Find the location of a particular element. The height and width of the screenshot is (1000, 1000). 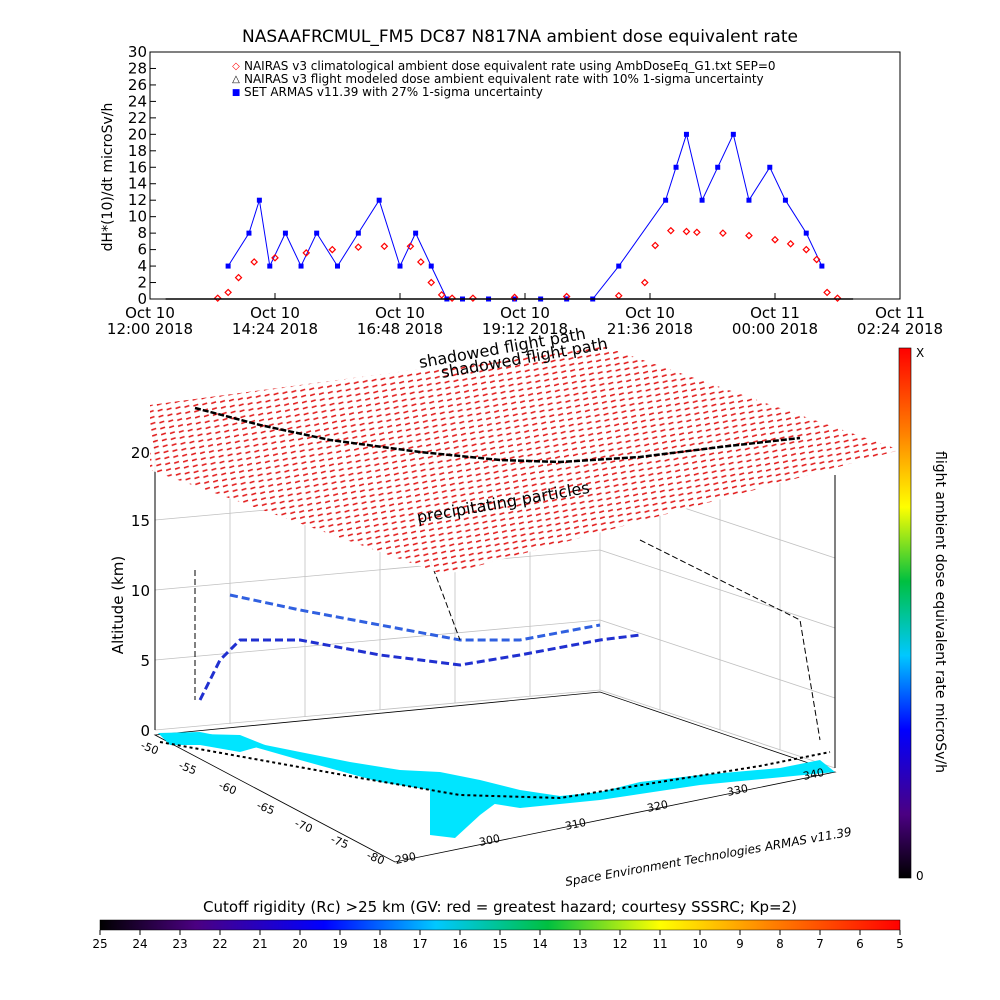

map-land-west is located at coordinates (211, 742).